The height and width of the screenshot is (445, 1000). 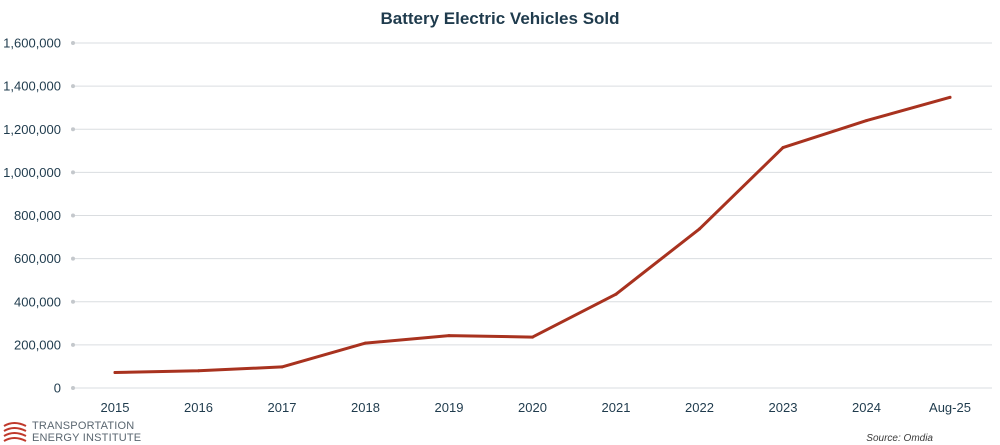 I want to click on y-tick-label: 1,200,000, so click(x=32, y=129).